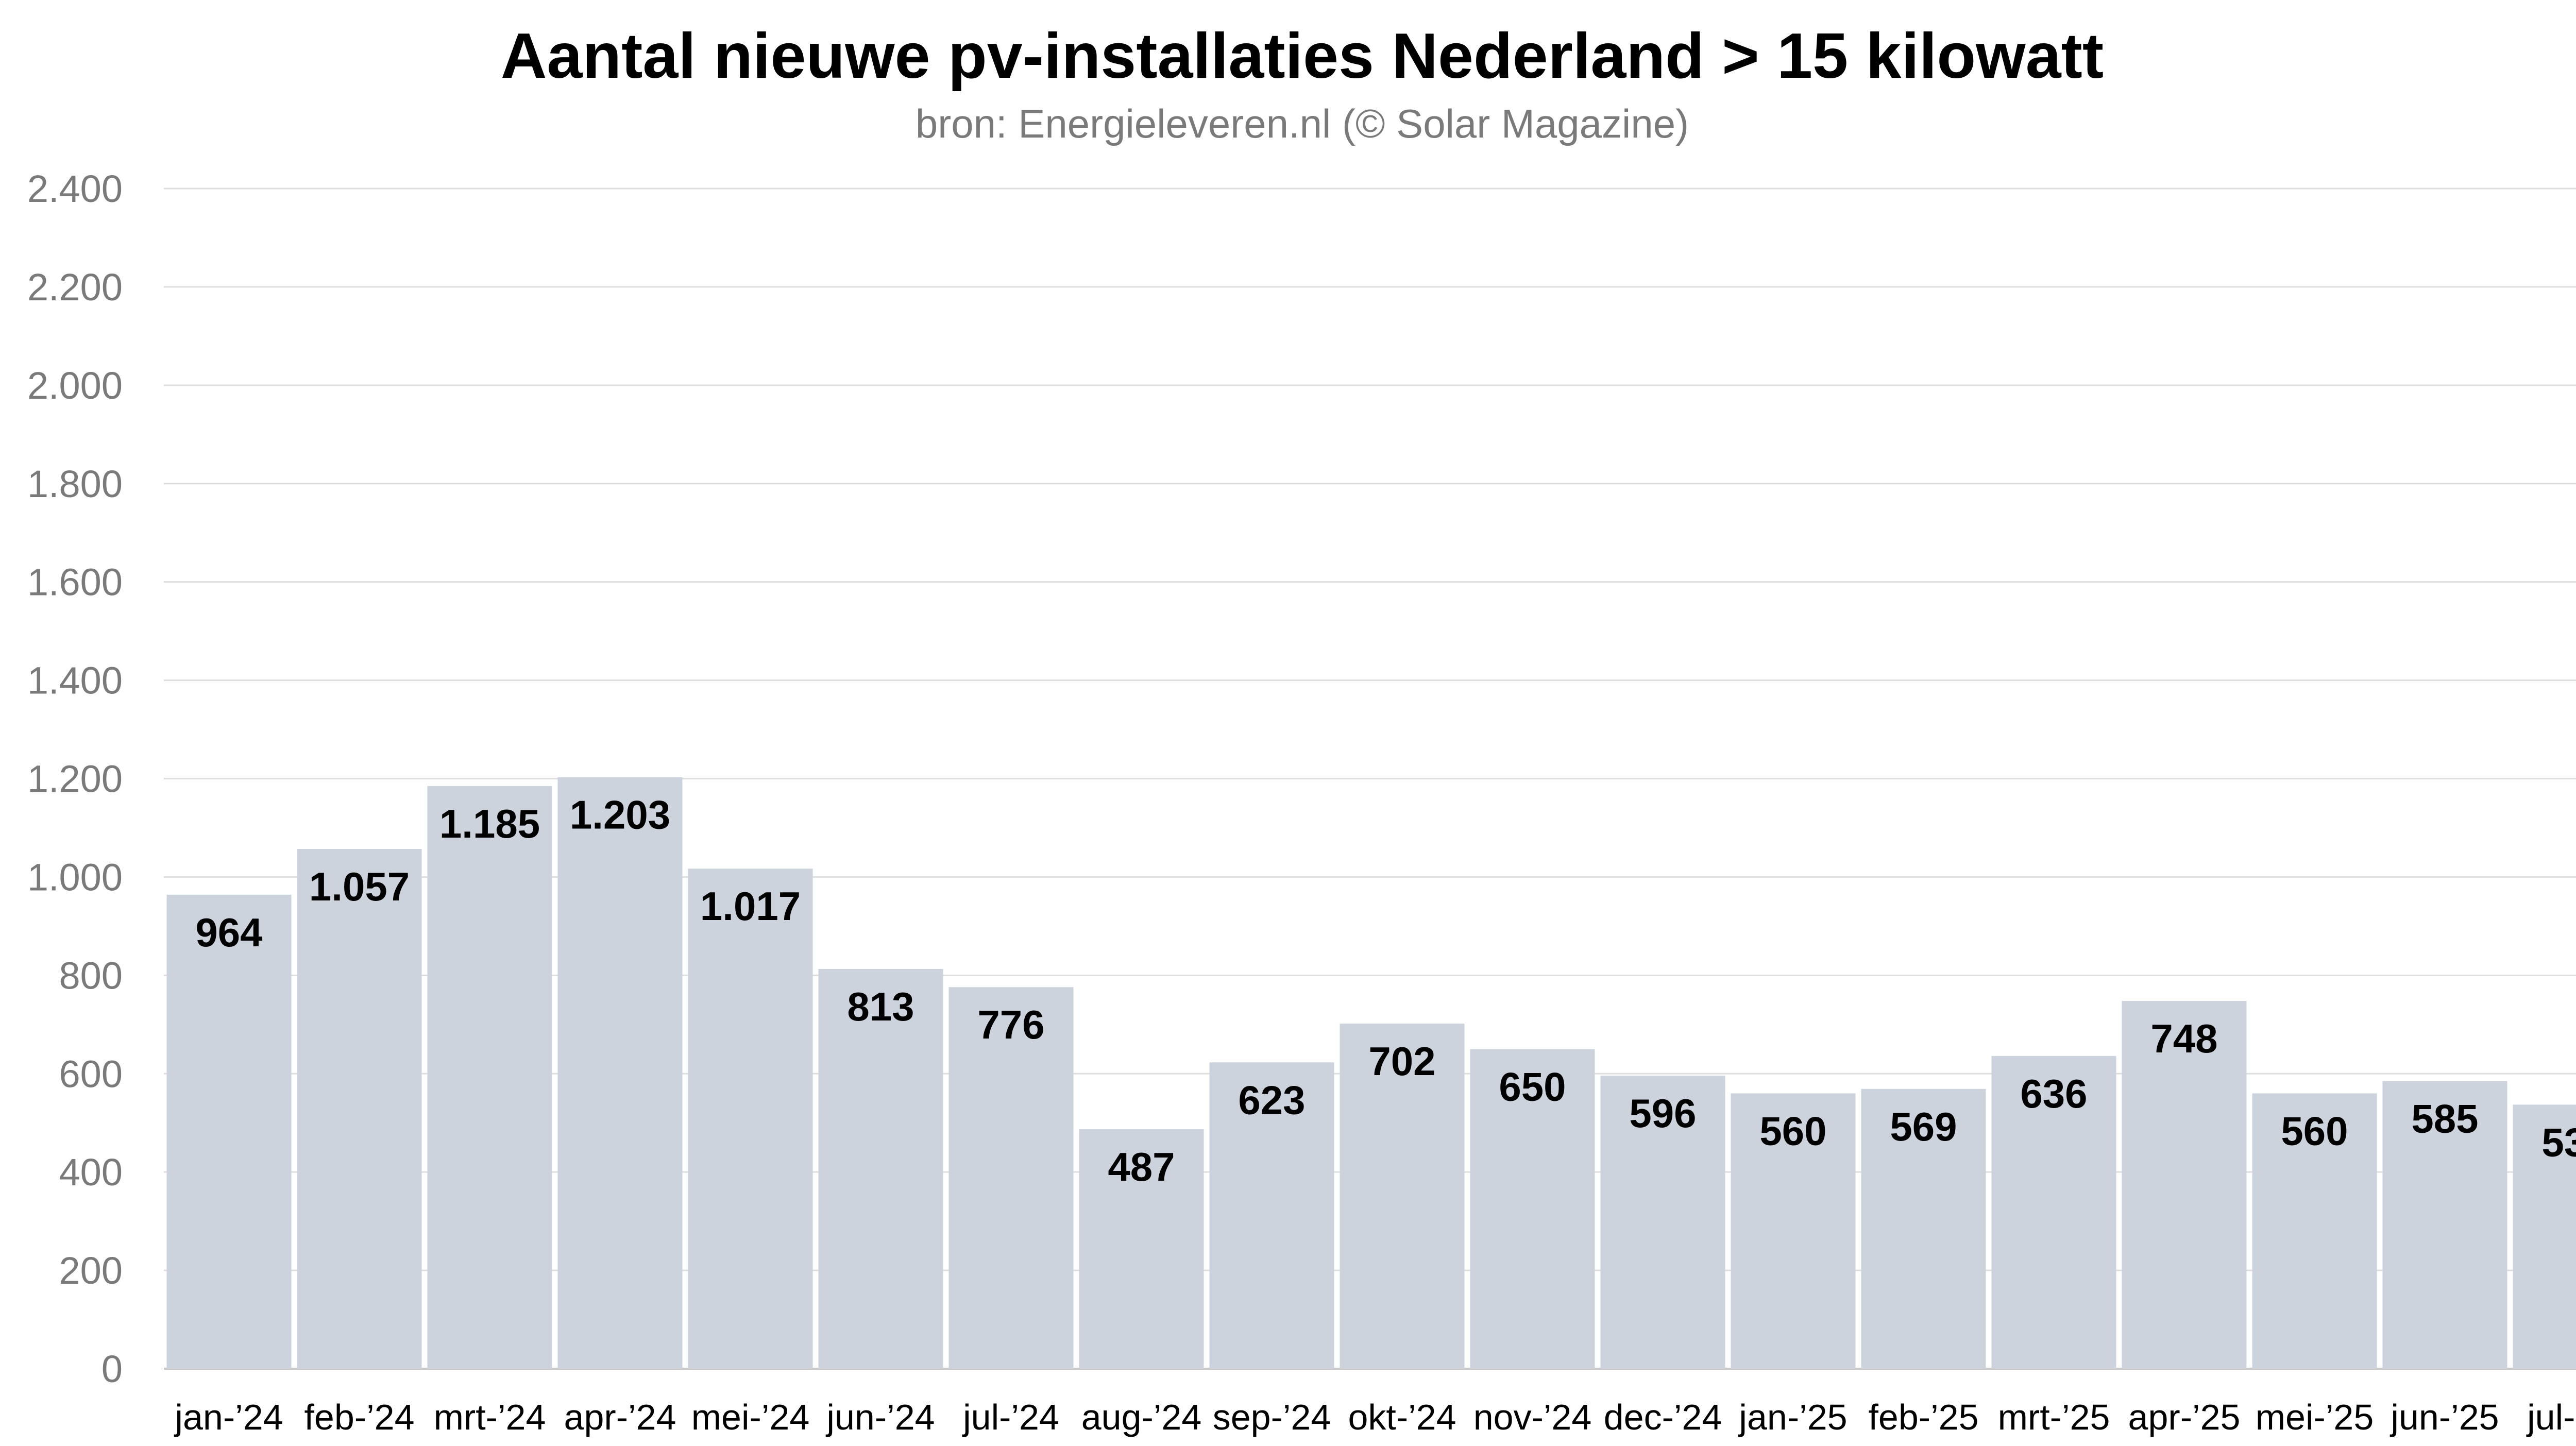 This screenshot has height=1446, width=2576. What do you see at coordinates (1532, 1417) in the screenshot?
I see `x-tick-label: nov-’24` at bounding box center [1532, 1417].